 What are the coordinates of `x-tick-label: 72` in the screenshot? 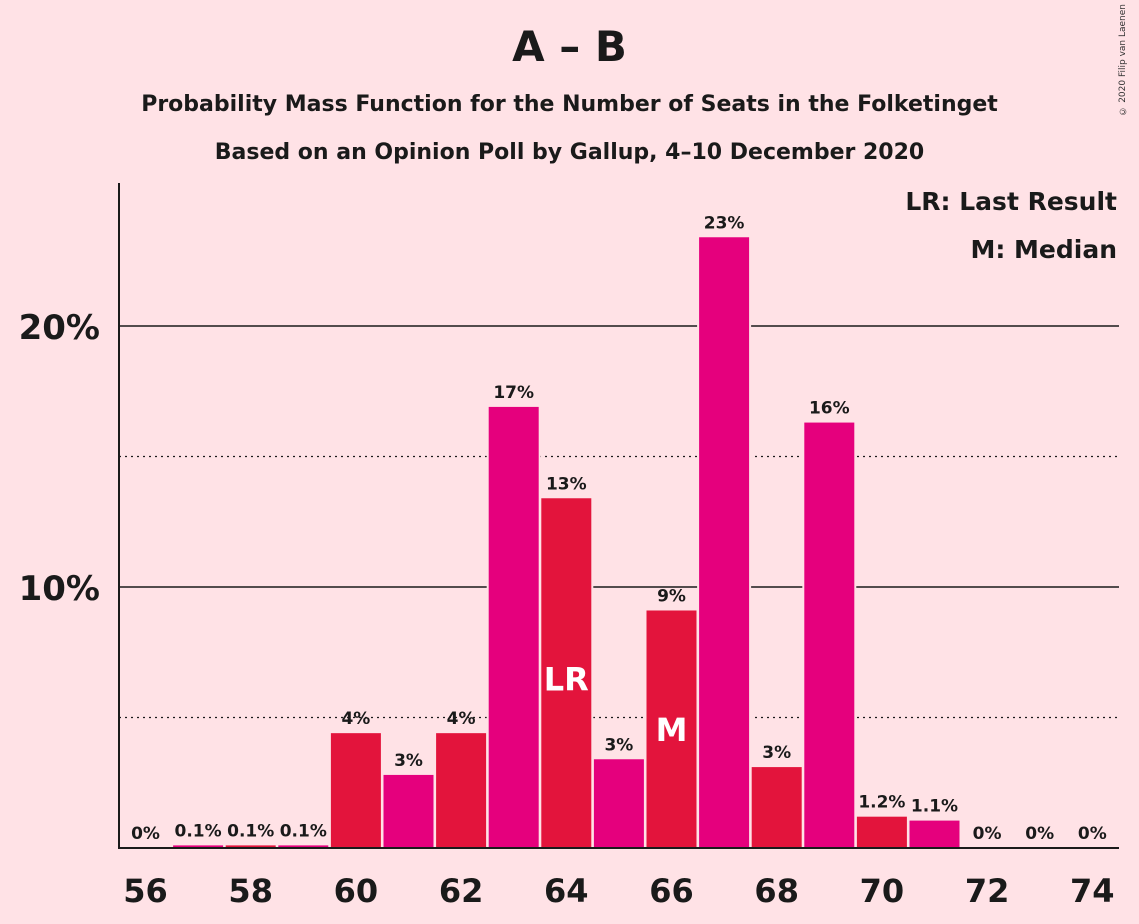 It's located at (987, 891).